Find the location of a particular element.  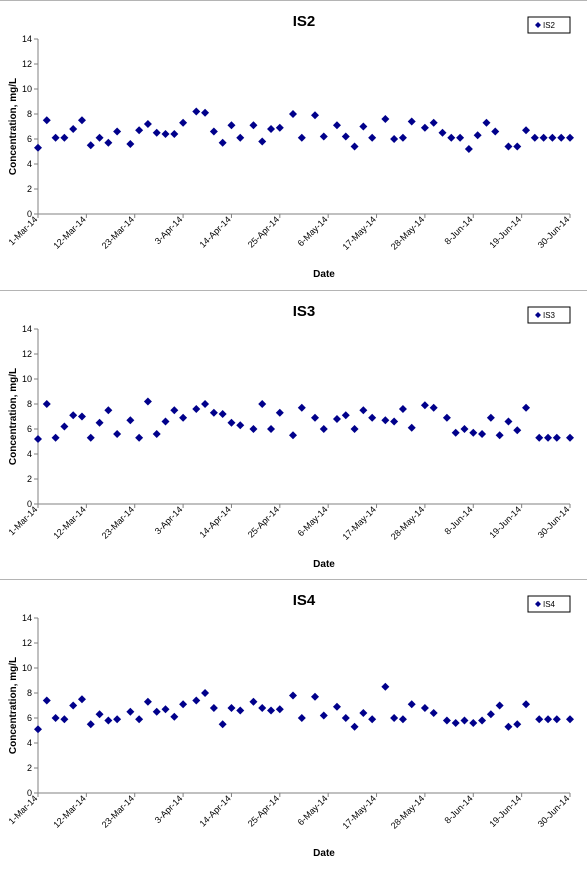

legend-box is located at coordinates (549, 25).